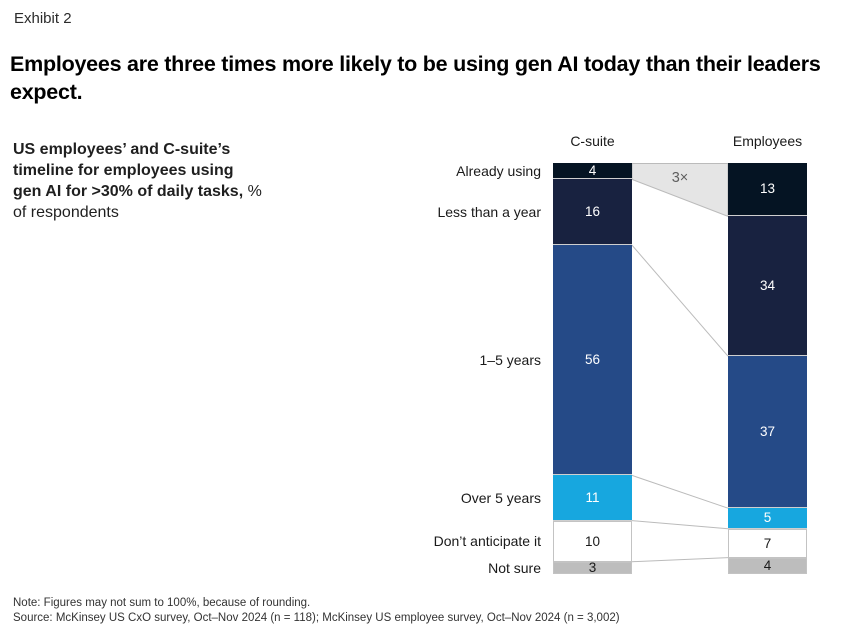  What do you see at coordinates (514, 568) in the screenshot?
I see `row-label-not-sure: Not sure` at bounding box center [514, 568].